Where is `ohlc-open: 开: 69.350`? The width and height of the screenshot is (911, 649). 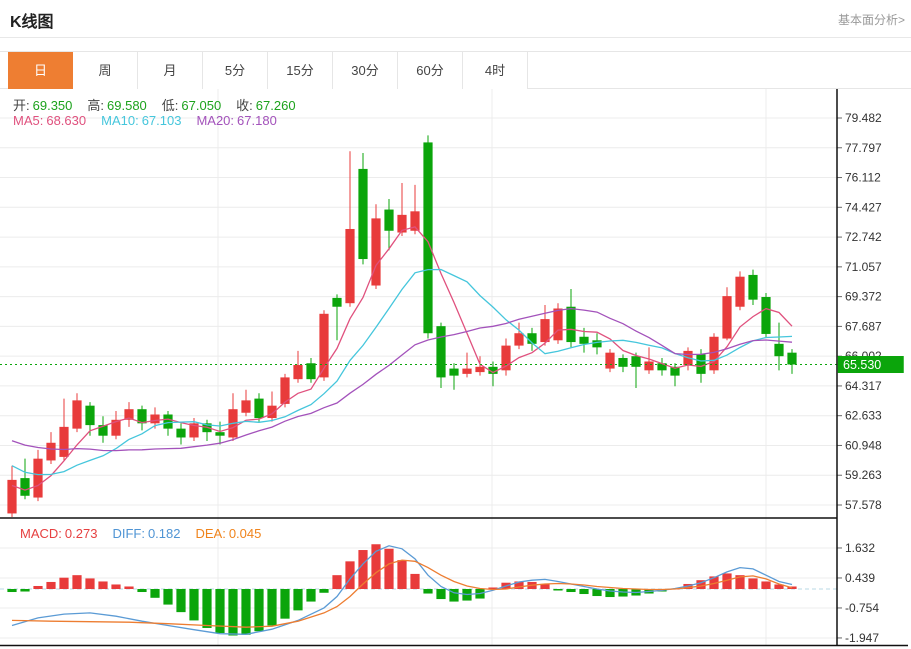 ohlc-open: 开: 69.350 is located at coordinates (43, 105).